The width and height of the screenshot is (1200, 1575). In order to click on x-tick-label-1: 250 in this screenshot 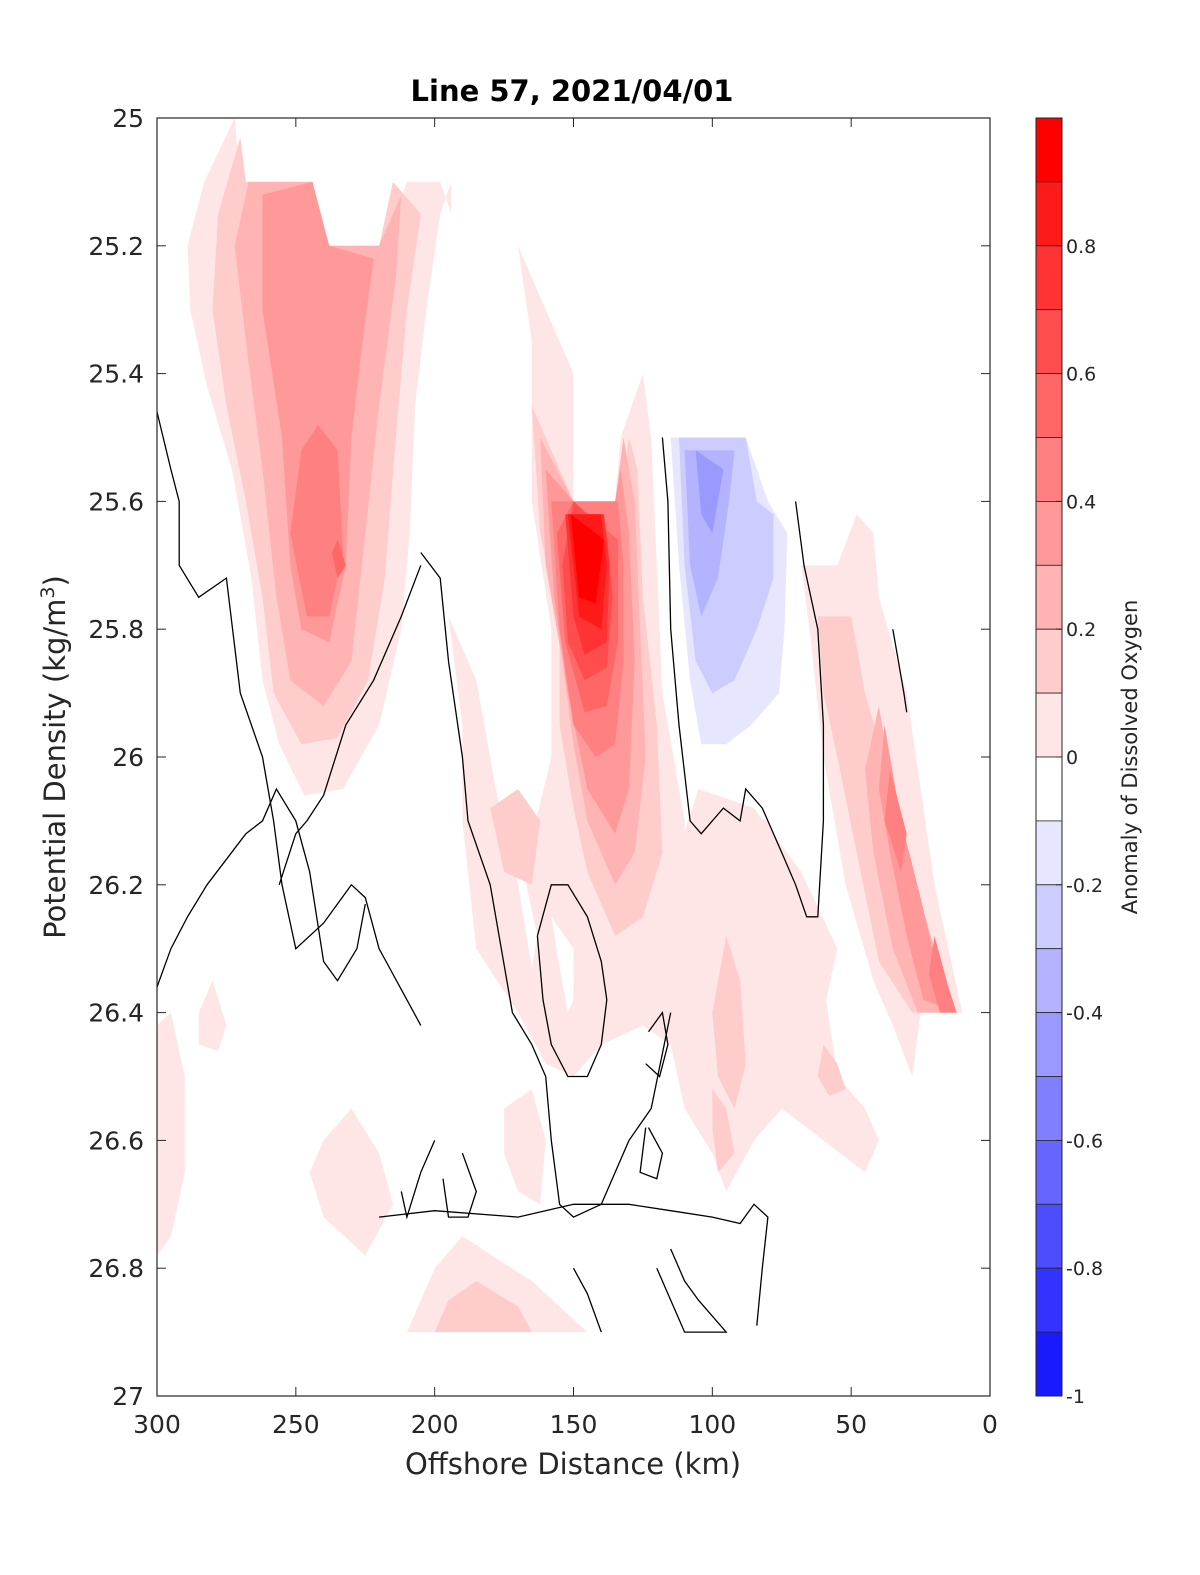, I will do `click(296, 1424)`.